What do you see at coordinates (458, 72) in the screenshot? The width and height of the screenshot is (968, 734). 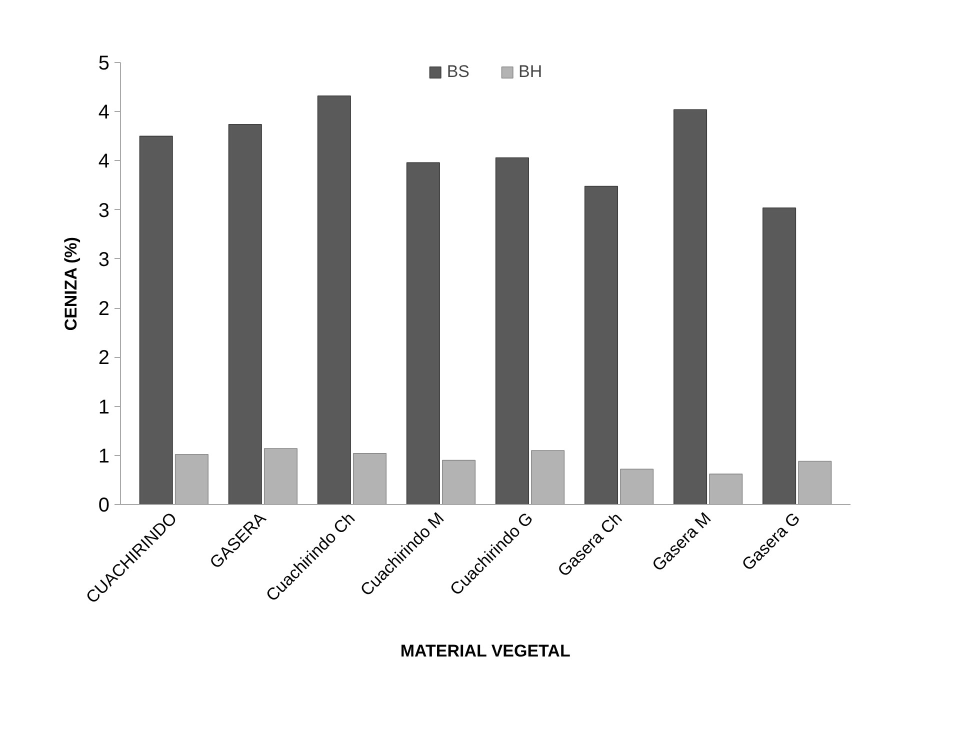 I see `legend-label: BS` at bounding box center [458, 72].